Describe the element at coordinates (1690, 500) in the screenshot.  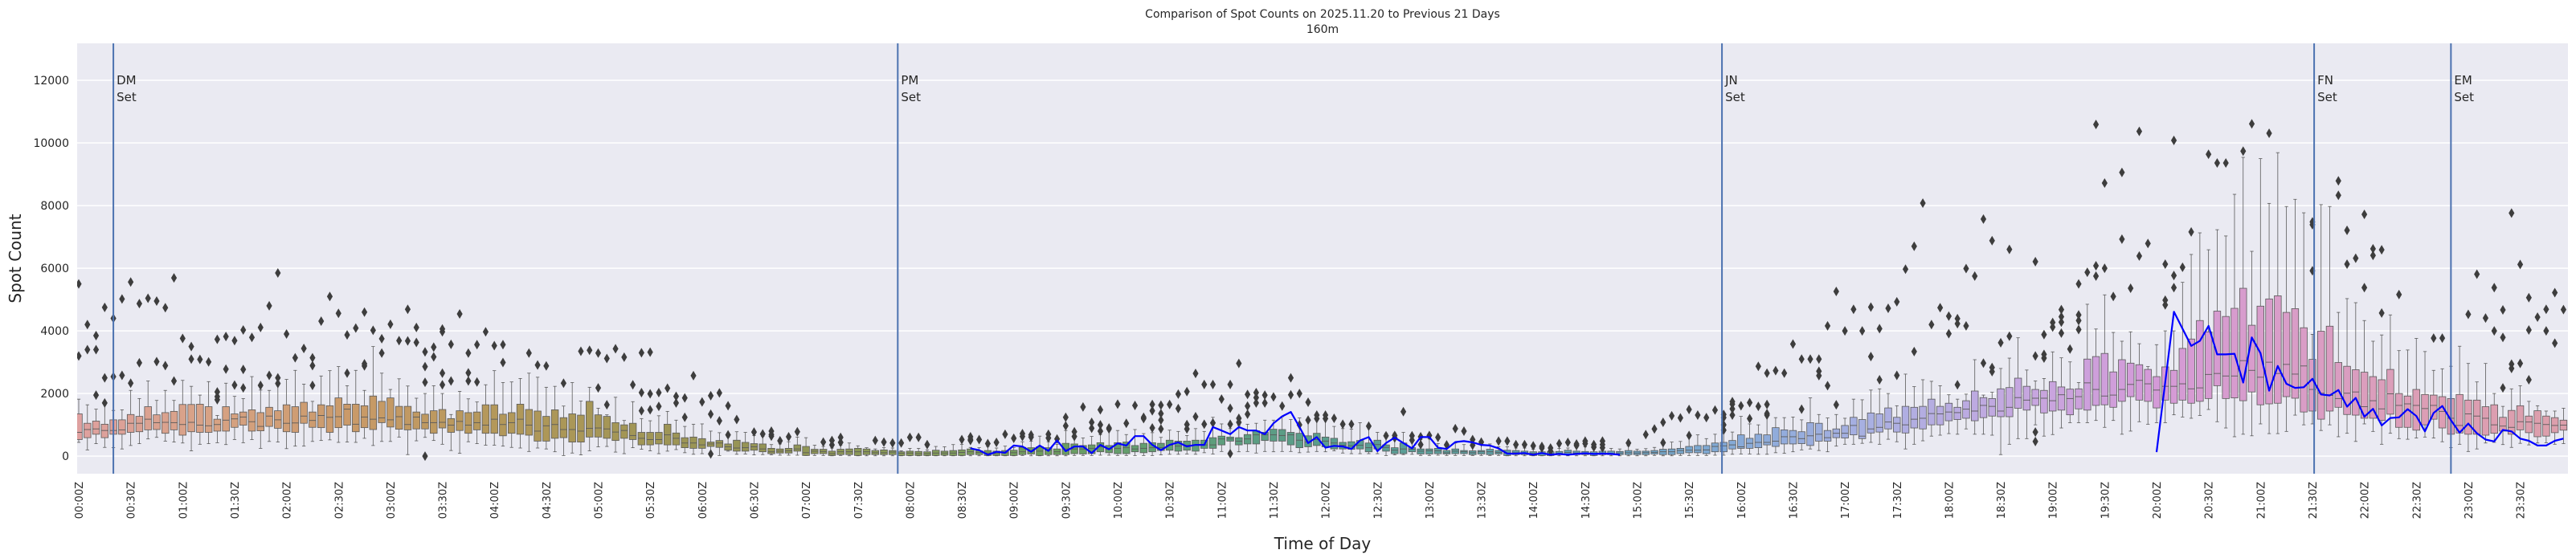
I see `x-tick-label: 15:30Z` at that location.